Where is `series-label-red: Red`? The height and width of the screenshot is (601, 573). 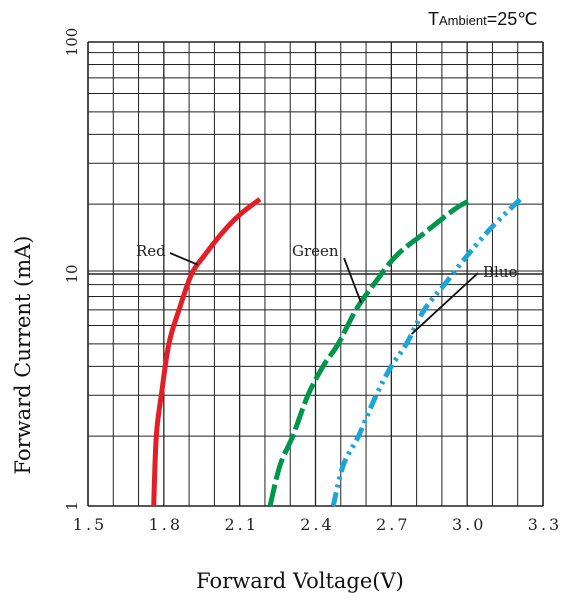
series-label-red: Red is located at coordinates (151, 251).